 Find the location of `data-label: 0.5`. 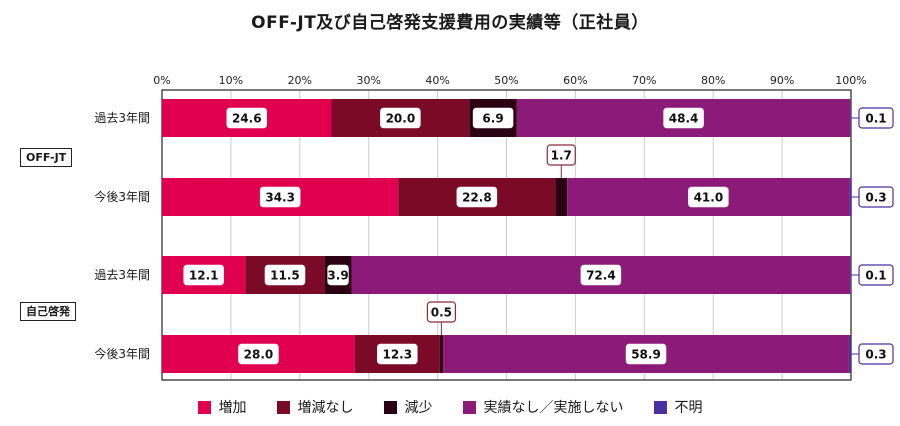

data-label: 0.5 is located at coordinates (441, 313).